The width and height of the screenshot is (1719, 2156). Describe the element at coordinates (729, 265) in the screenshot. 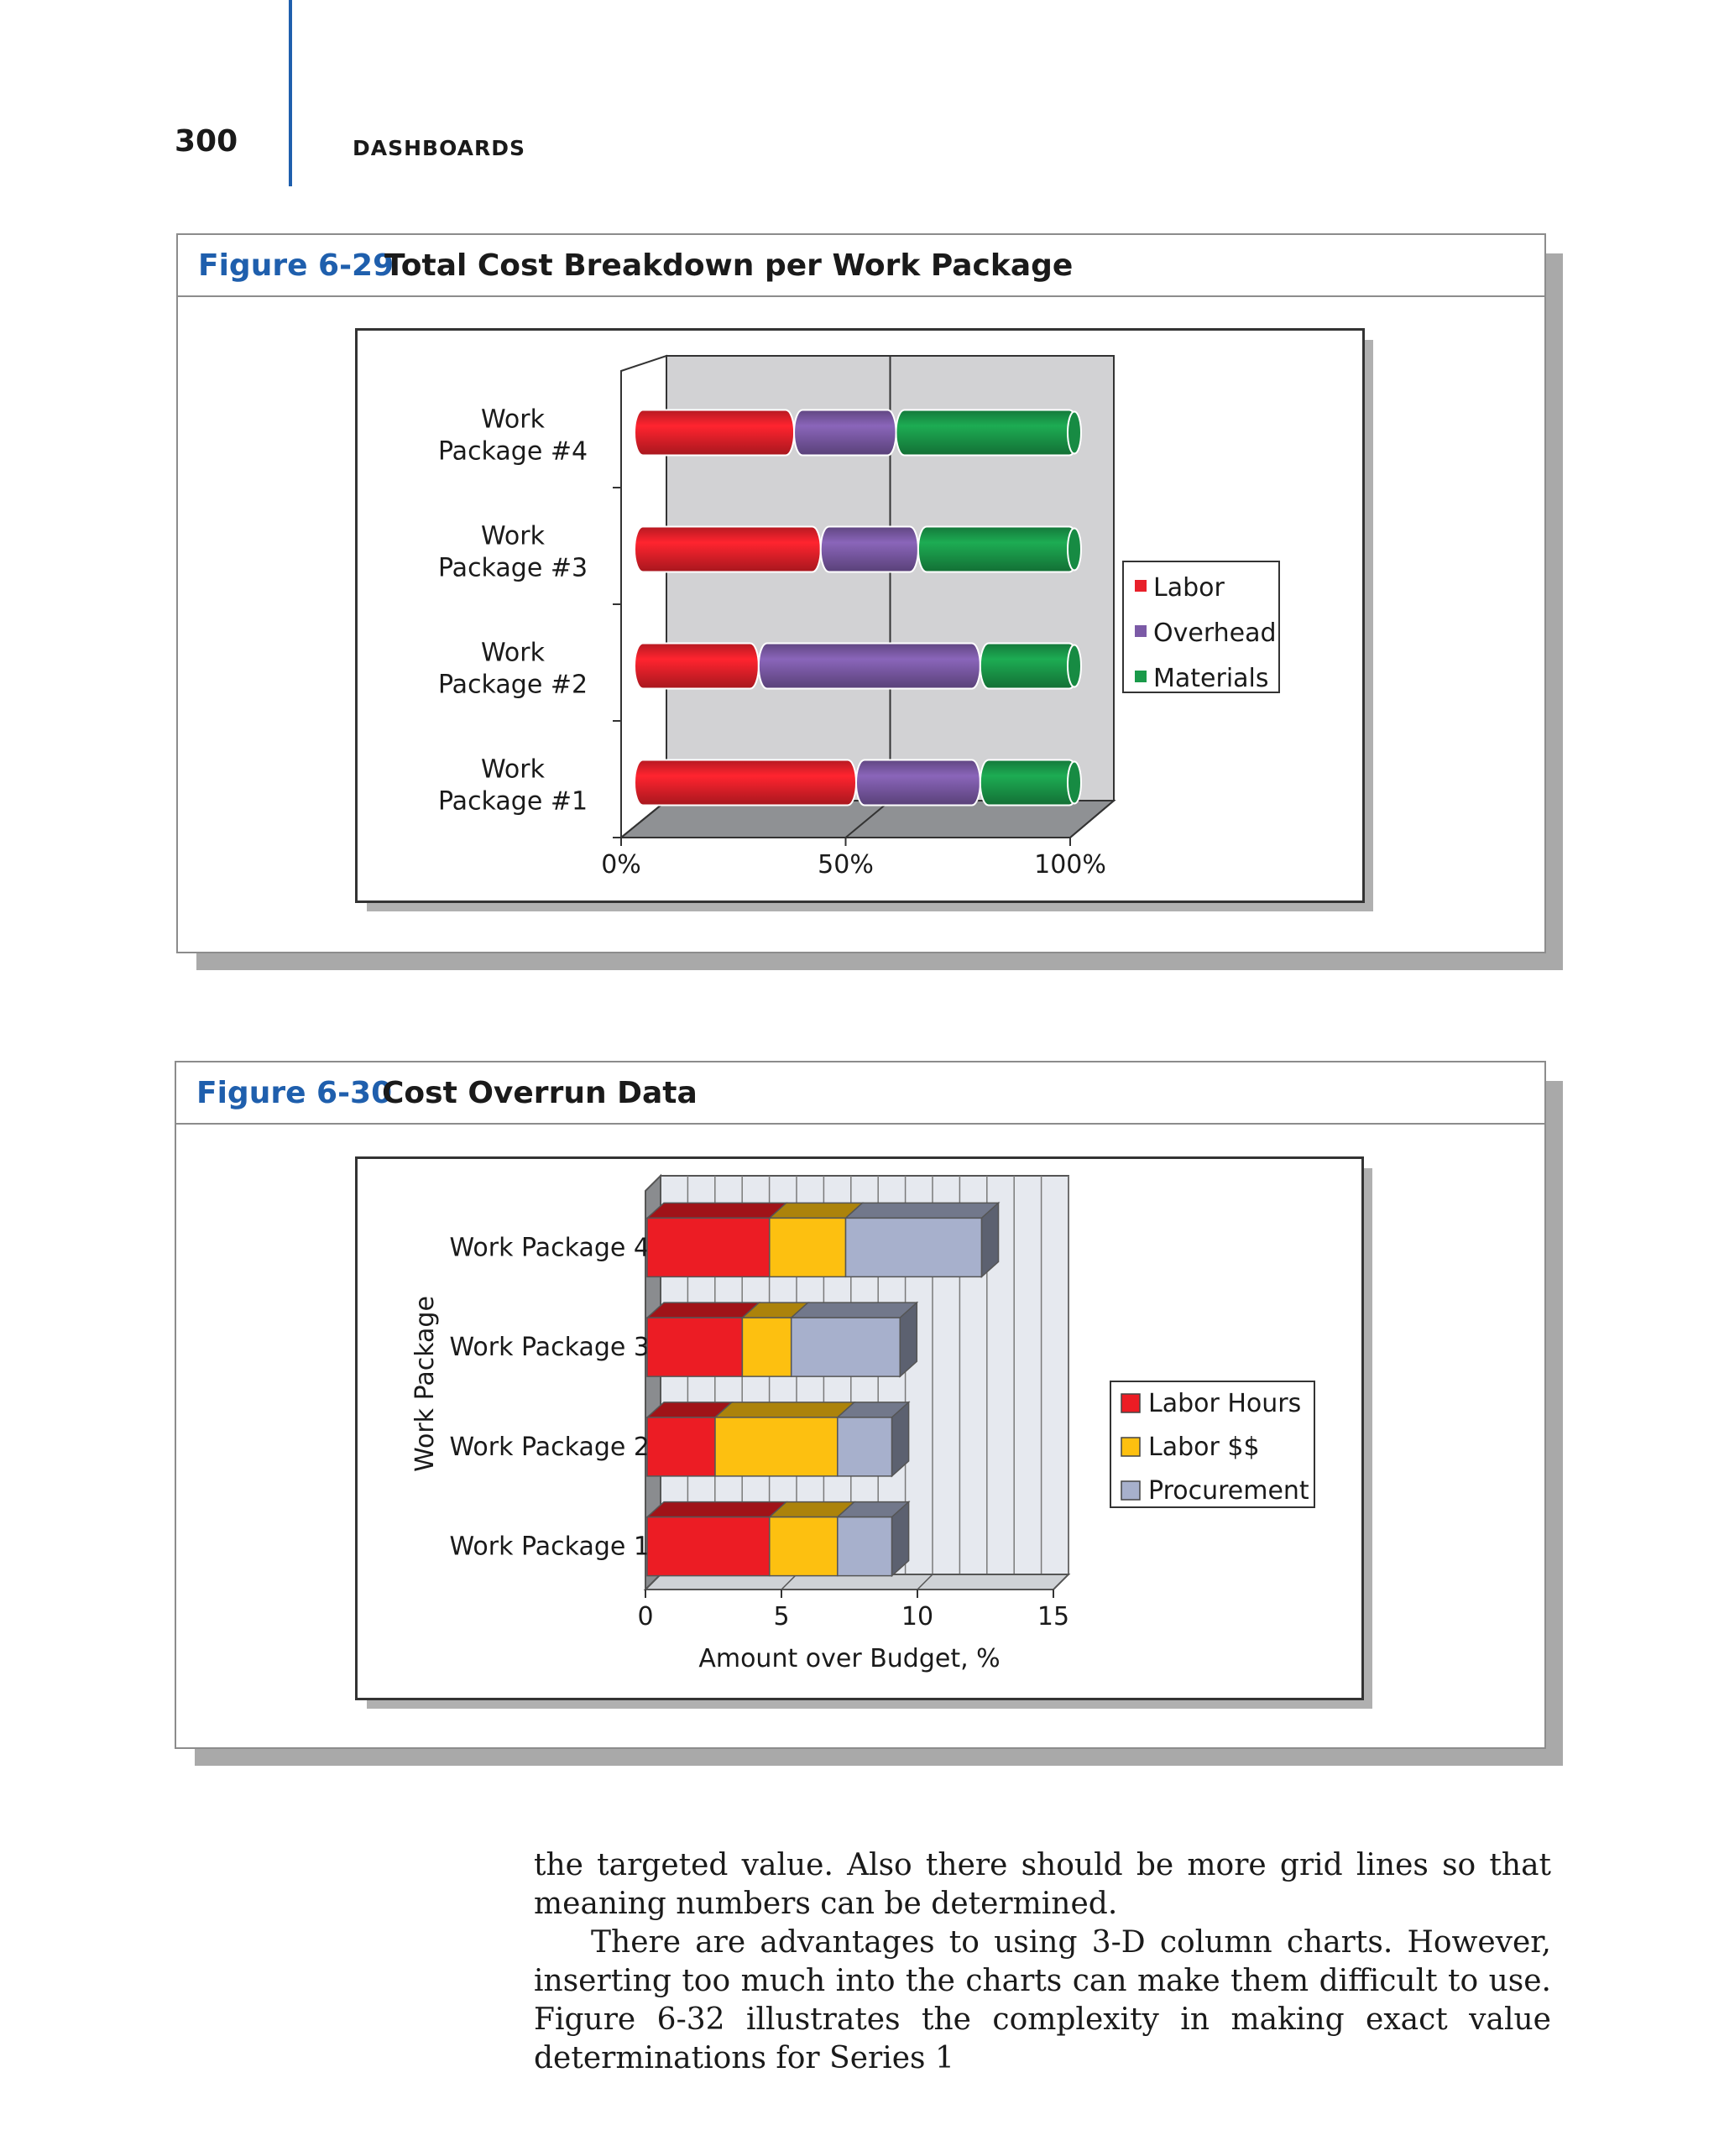

I see `figure-6-29-title: Total Cost Breakdown per Work Package` at that location.